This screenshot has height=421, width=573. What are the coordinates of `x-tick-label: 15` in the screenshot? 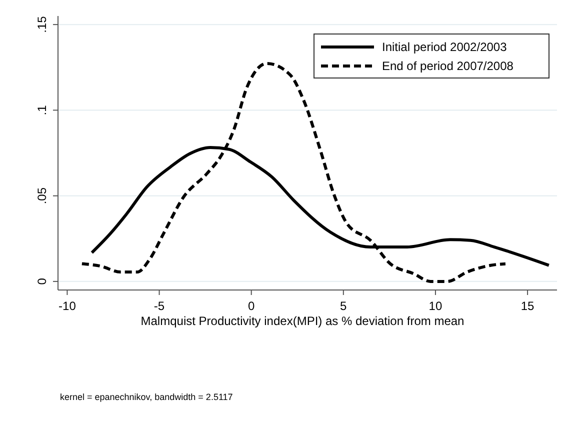 It's located at (527, 306).